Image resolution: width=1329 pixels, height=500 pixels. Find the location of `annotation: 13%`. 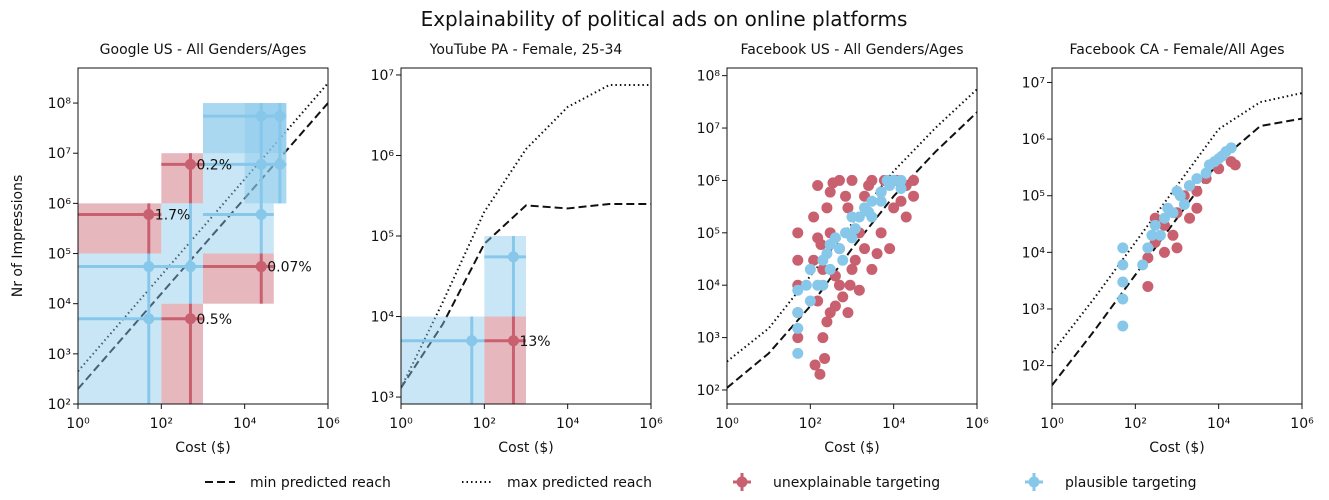

annotation: 13% is located at coordinates (534, 342).